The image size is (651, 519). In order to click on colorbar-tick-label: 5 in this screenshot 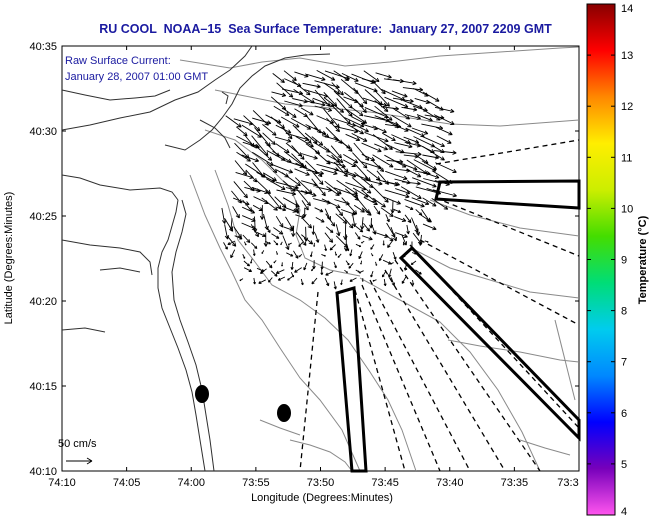, I will do `click(624, 465)`.